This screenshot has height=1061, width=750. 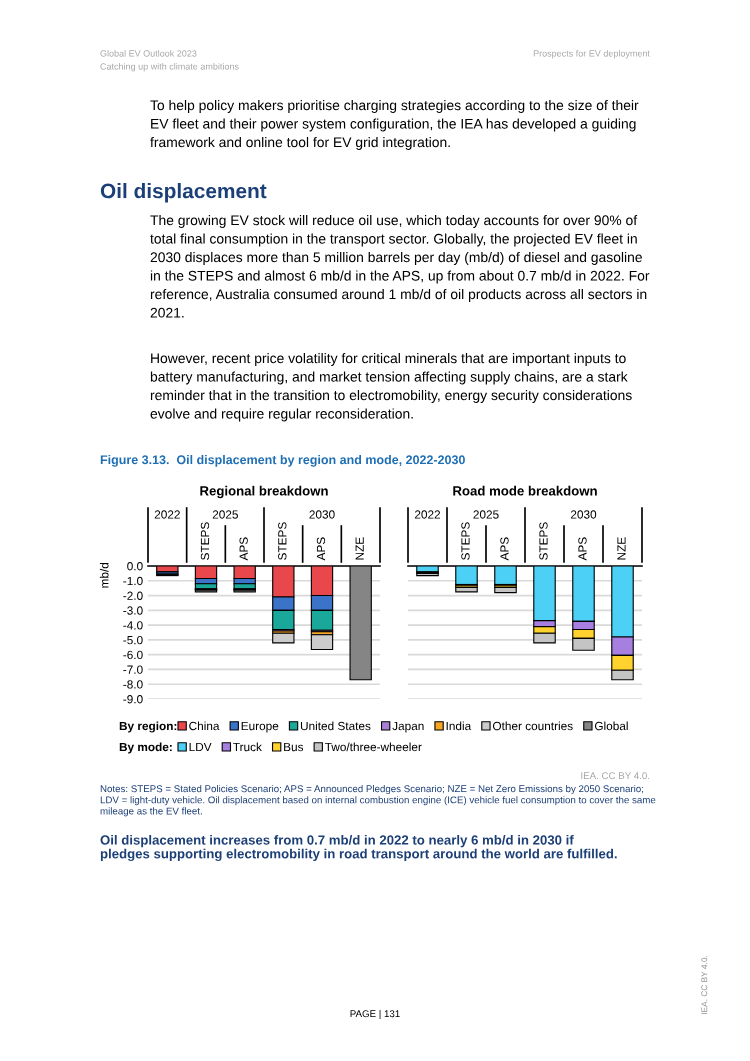 I want to click on legend-label: Global, so click(x=611, y=726).